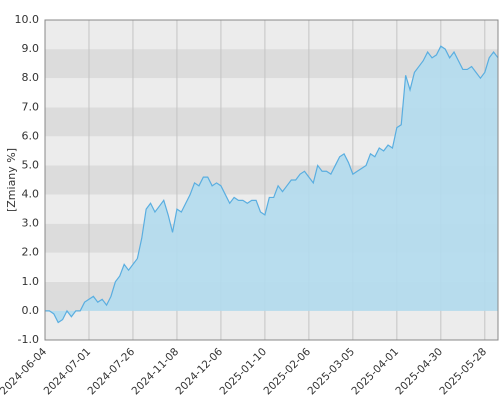 The width and height of the screenshot is (500, 400). Describe the element at coordinates (31, 310) in the screenshot. I see `y-tick-label: 0.0` at that location.